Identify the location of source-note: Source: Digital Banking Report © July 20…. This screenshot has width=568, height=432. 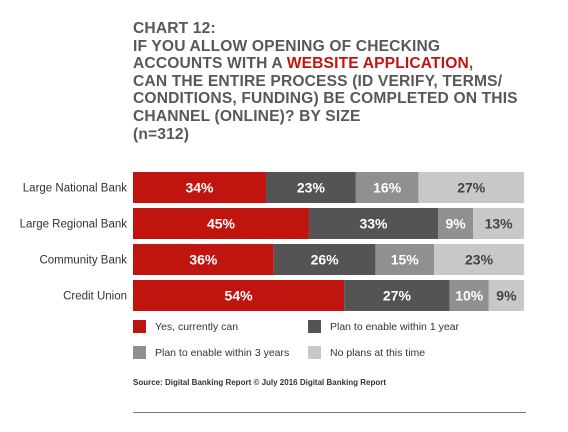
(260, 382).